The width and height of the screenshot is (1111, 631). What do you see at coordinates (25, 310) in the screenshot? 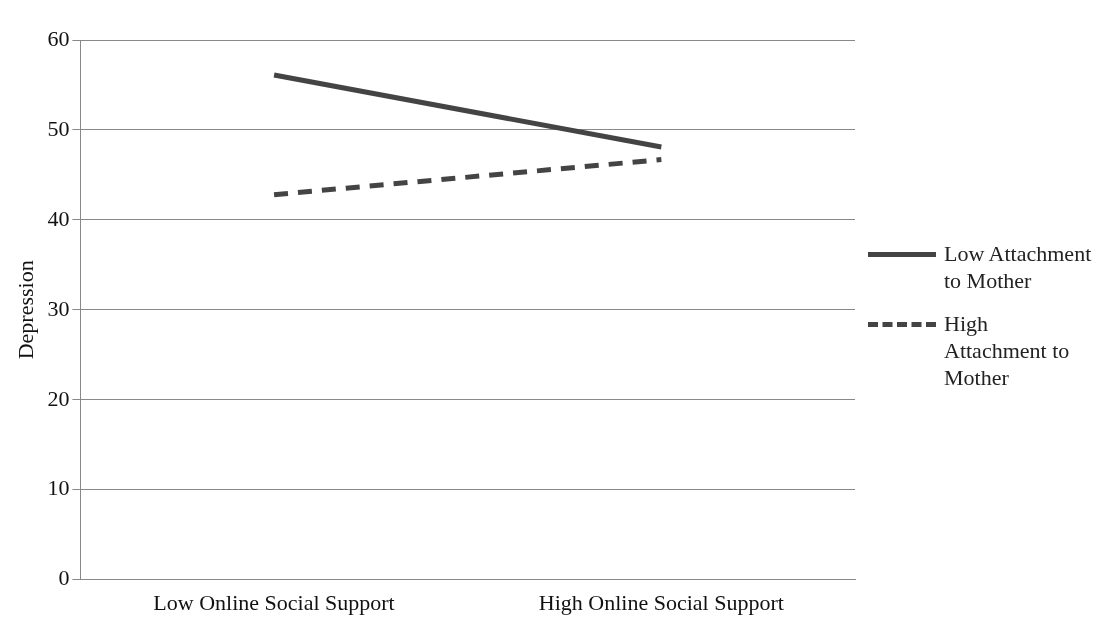
I see `y-axis-title: Depression` at bounding box center [25, 310].